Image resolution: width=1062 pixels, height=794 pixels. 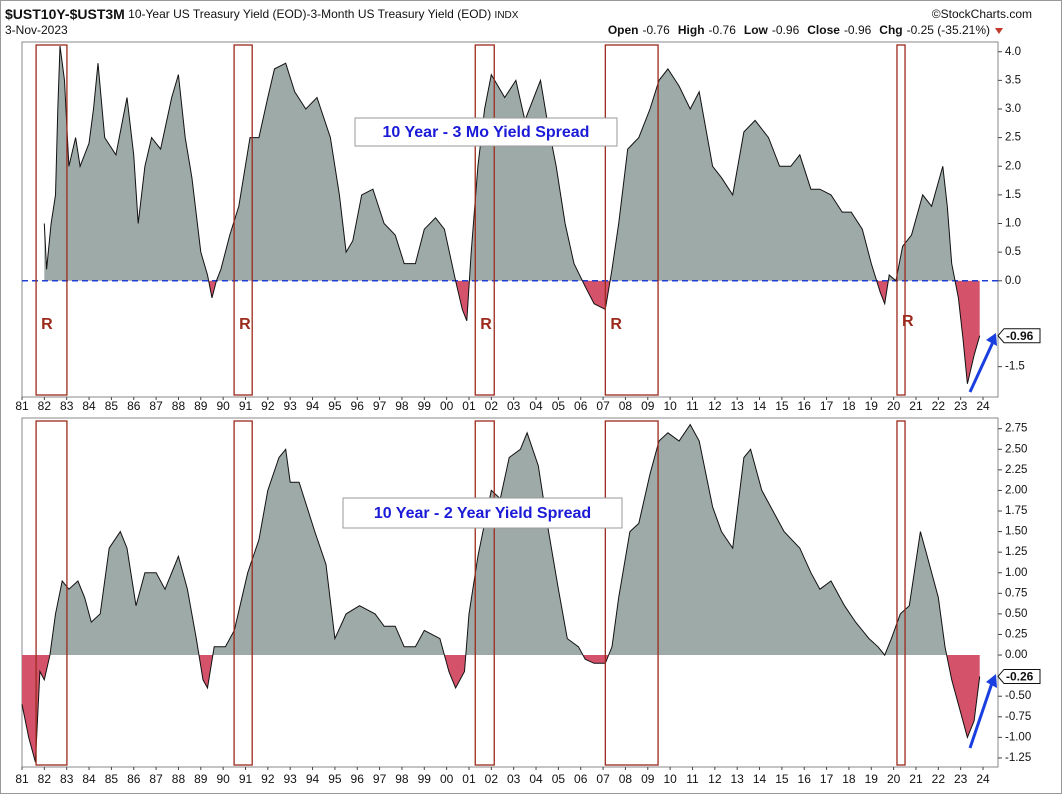 What do you see at coordinates (581, 779) in the screenshot?
I see `x-tick-label: 06` at bounding box center [581, 779].